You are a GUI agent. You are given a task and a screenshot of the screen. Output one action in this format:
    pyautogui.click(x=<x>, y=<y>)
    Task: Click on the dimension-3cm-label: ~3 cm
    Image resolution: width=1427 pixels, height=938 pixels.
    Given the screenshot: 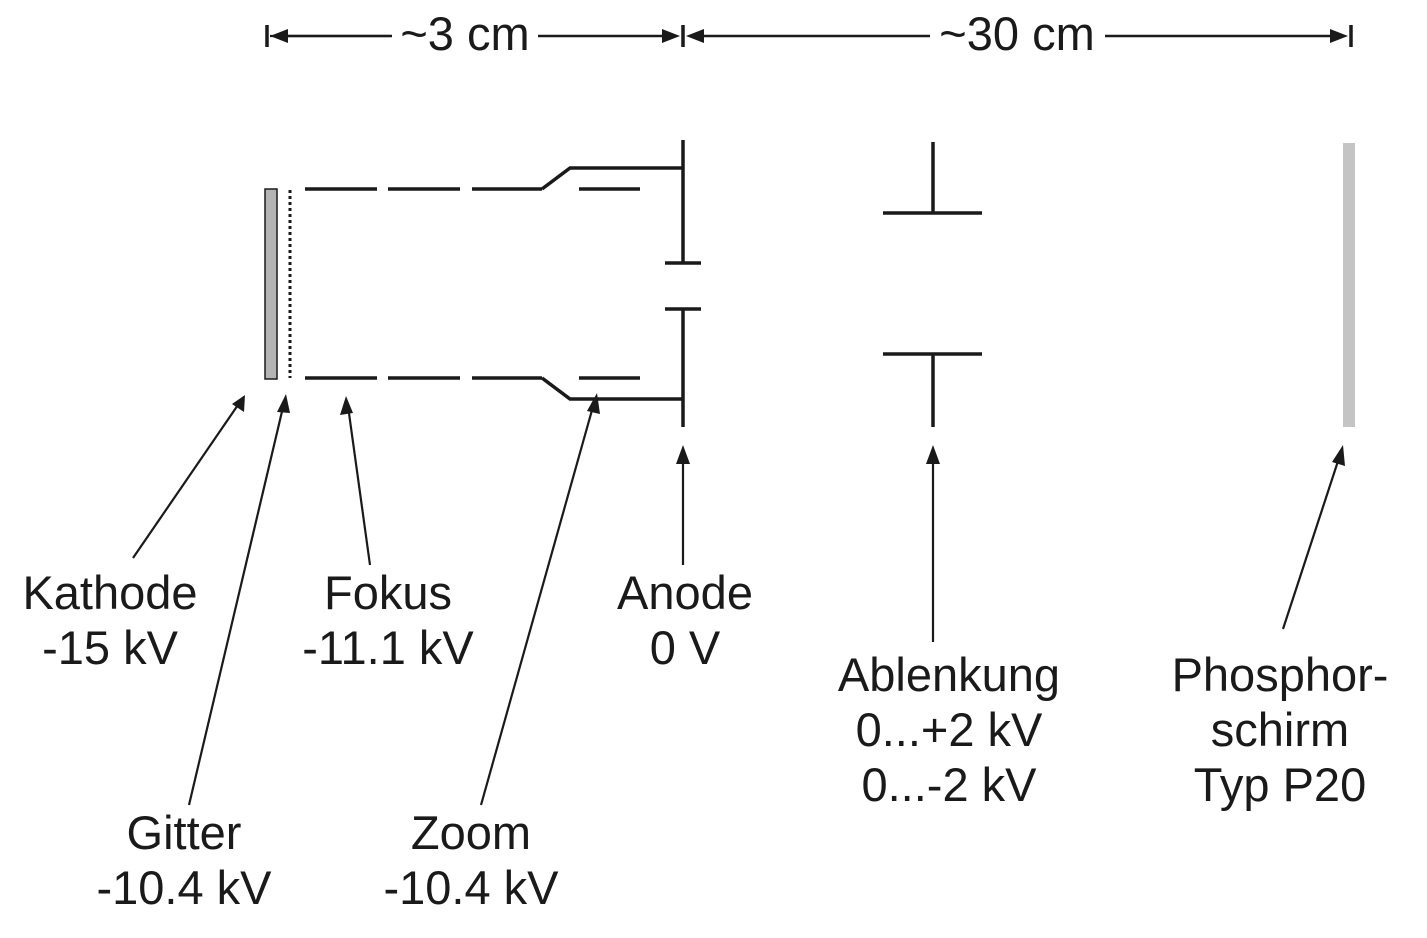 What is the action you would take?
    pyautogui.click(x=464, y=33)
    